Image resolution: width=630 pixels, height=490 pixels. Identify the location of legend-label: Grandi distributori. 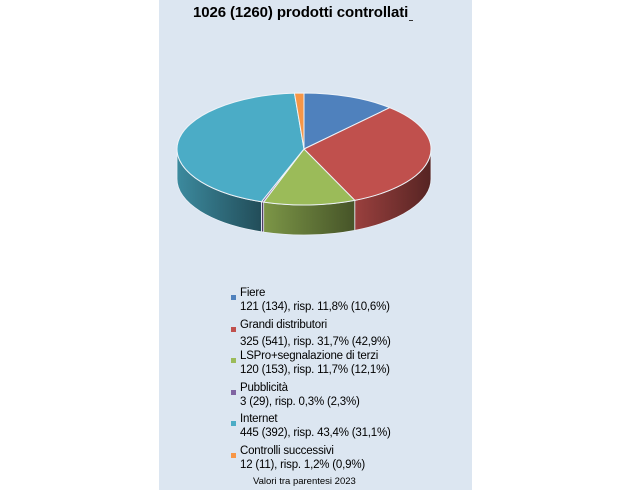
(283, 324).